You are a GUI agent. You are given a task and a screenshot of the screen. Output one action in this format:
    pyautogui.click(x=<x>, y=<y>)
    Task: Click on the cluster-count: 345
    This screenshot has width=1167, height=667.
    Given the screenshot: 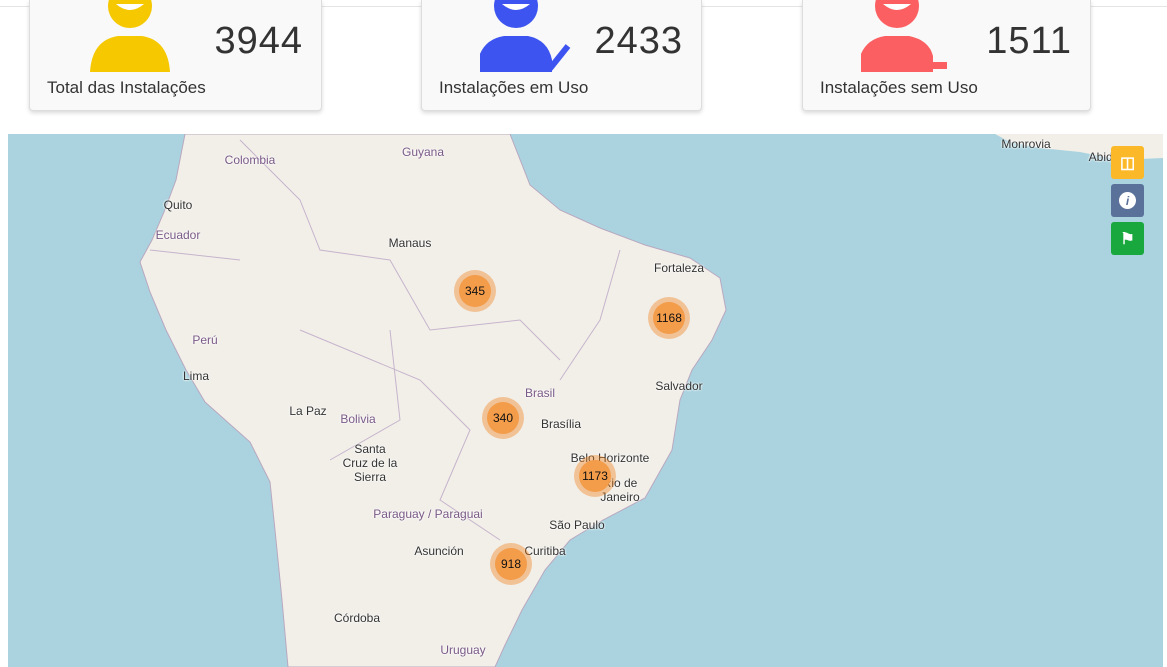 What is the action you would take?
    pyautogui.click(x=475, y=291)
    